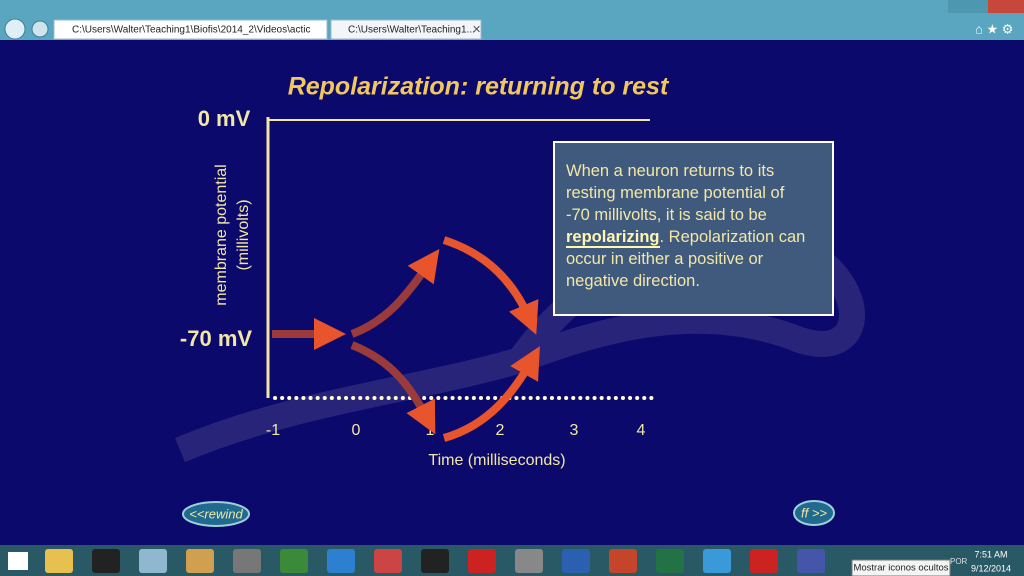 This screenshot has height=576, width=1024. Describe the element at coordinates (356, 430) in the screenshot. I see `x-tick-label: 0` at that location.